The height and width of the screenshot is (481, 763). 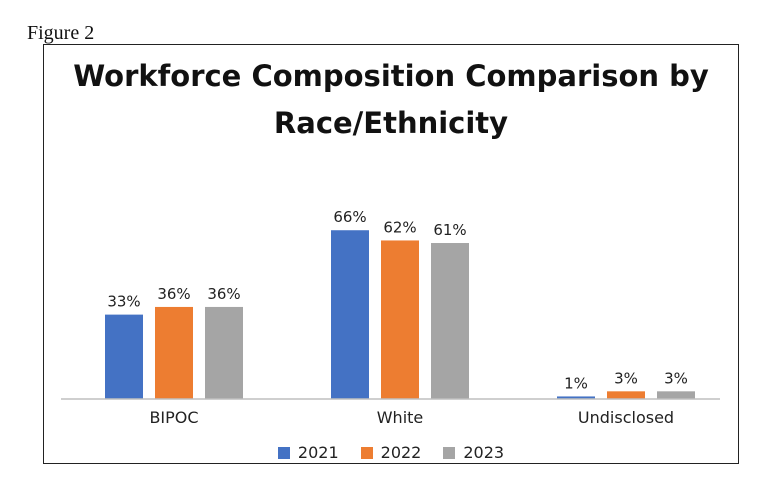 What do you see at coordinates (224, 352) in the screenshot?
I see `bar-bipoc-2023` at bounding box center [224, 352].